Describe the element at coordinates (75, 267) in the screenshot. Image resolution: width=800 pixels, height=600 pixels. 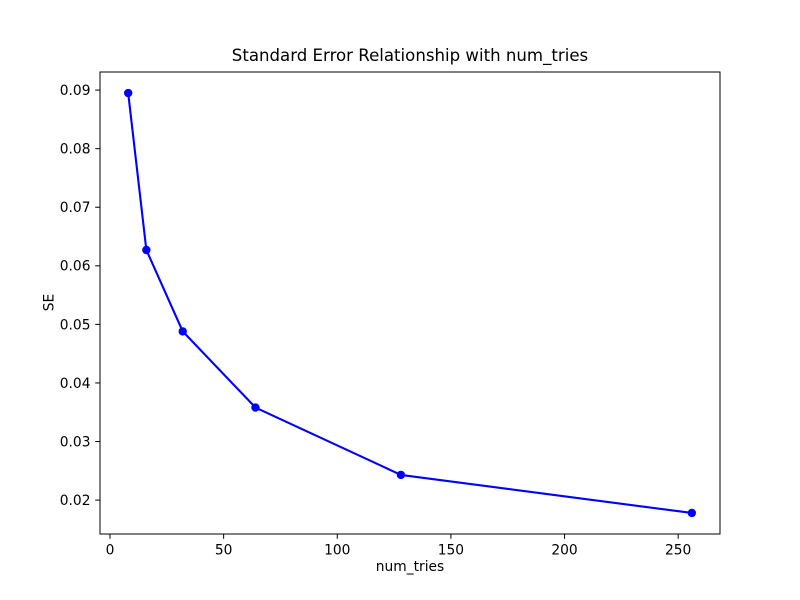
I see `y-tick-label: 0.06` at that location.